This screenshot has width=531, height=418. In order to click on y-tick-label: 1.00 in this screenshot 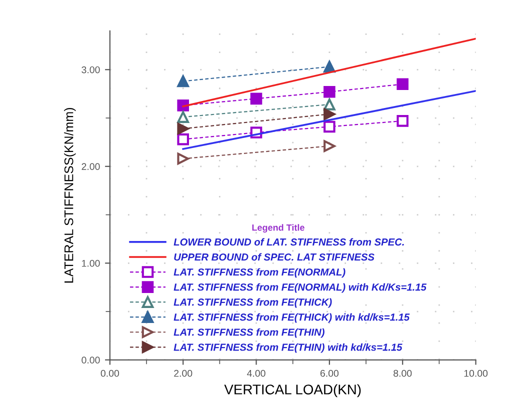, I will do `click(91, 263)`.